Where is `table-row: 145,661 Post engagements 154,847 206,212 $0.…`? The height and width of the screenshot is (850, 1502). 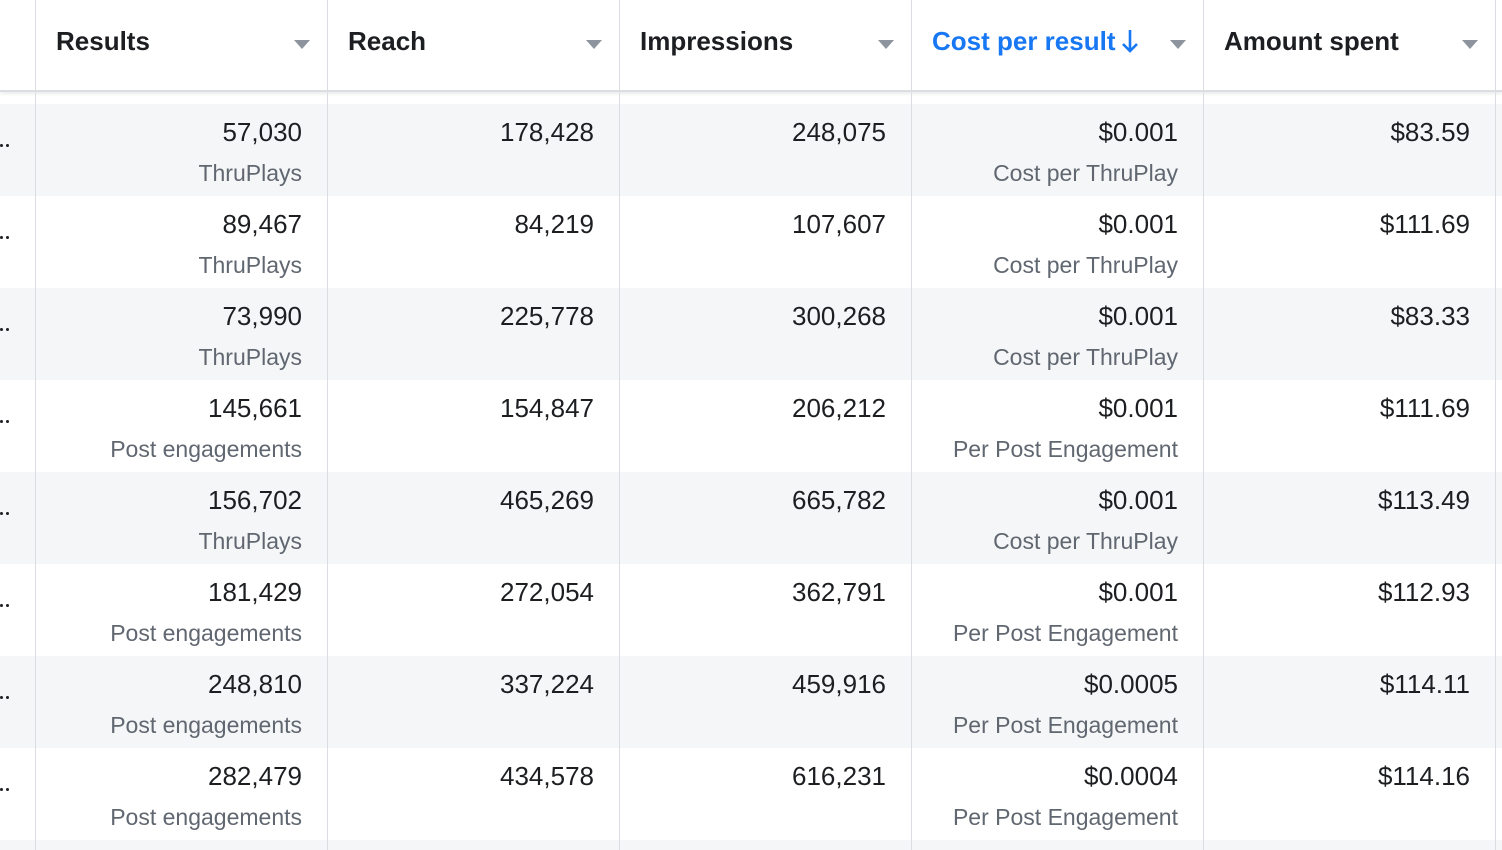 table-row: 145,661 Post engagements 154,847 206,212 $0.… is located at coordinates (751, 426).